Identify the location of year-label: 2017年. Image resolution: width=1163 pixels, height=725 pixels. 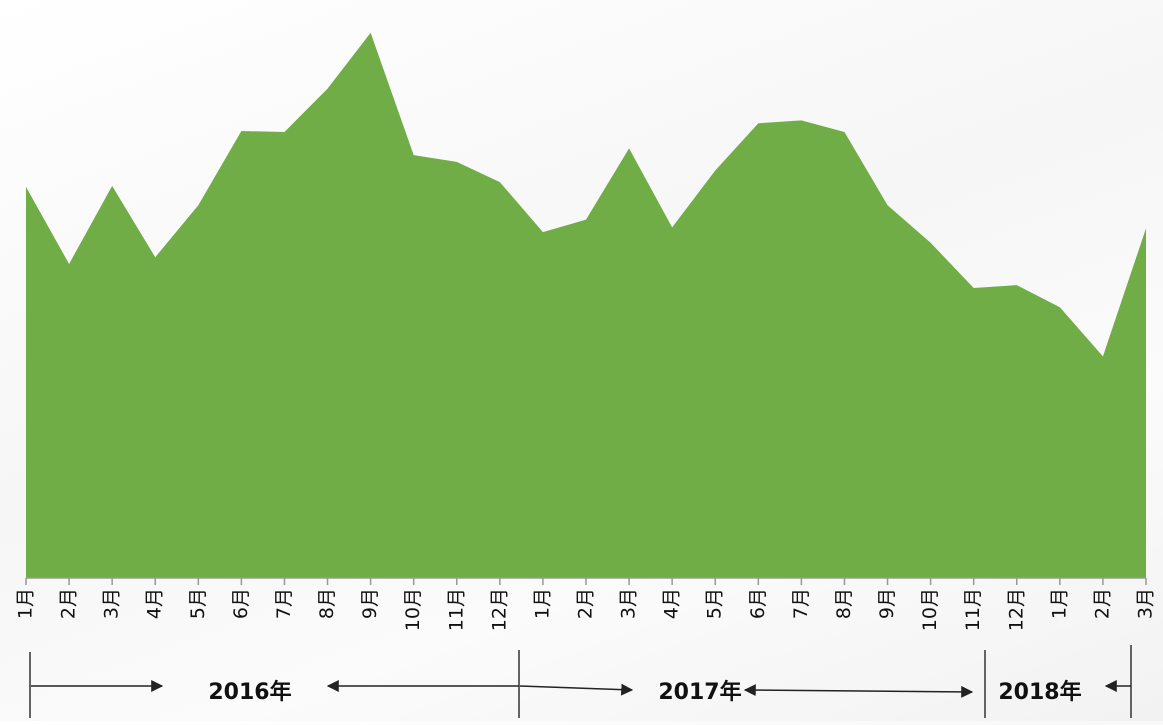
(699, 692).